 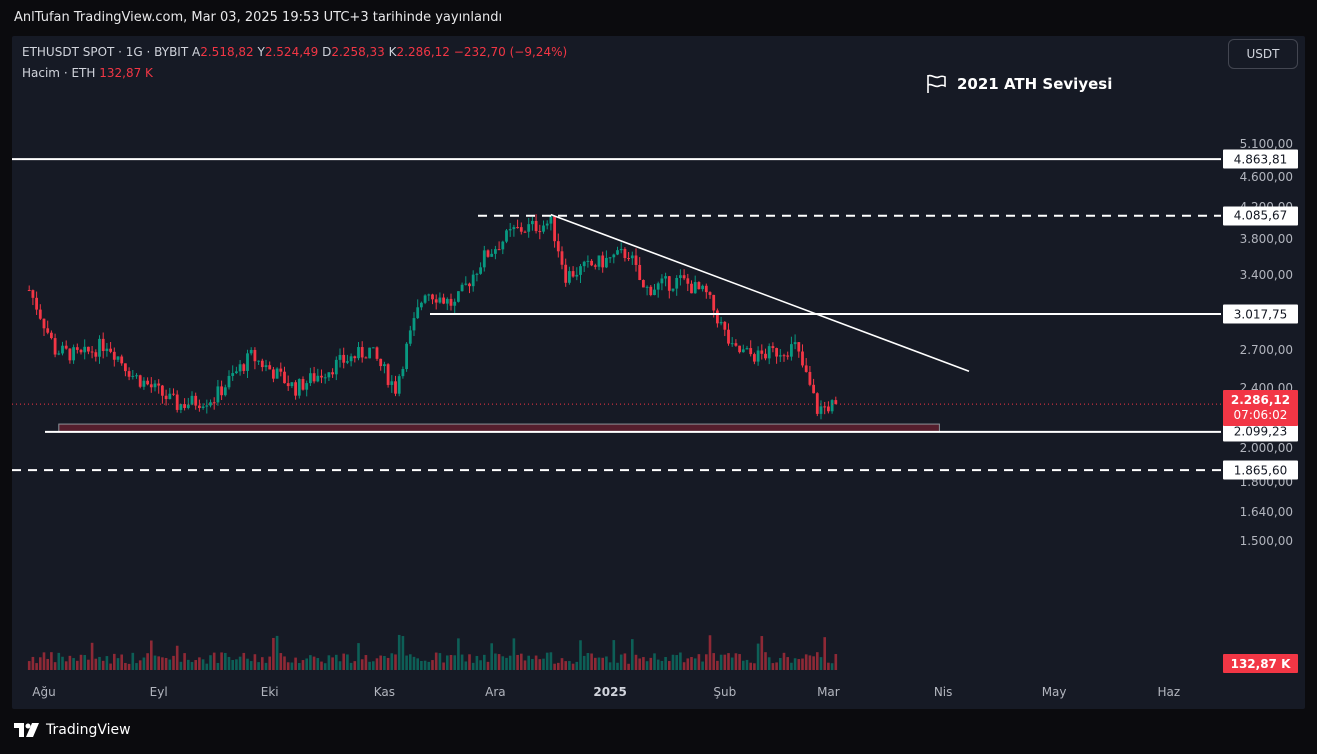 What do you see at coordinates (725, 692) in the screenshot?
I see `time-tick: Şub` at bounding box center [725, 692].